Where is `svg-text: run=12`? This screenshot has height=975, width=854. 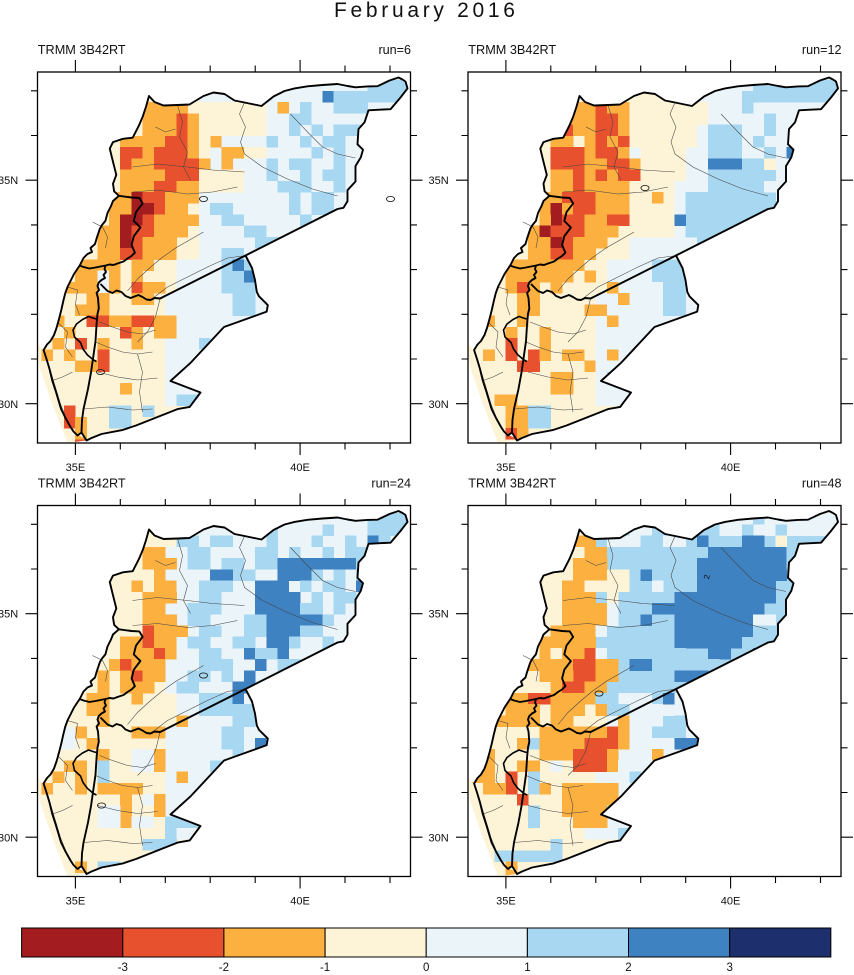
svg-text: run=12 is located at coordinates (822, 50).